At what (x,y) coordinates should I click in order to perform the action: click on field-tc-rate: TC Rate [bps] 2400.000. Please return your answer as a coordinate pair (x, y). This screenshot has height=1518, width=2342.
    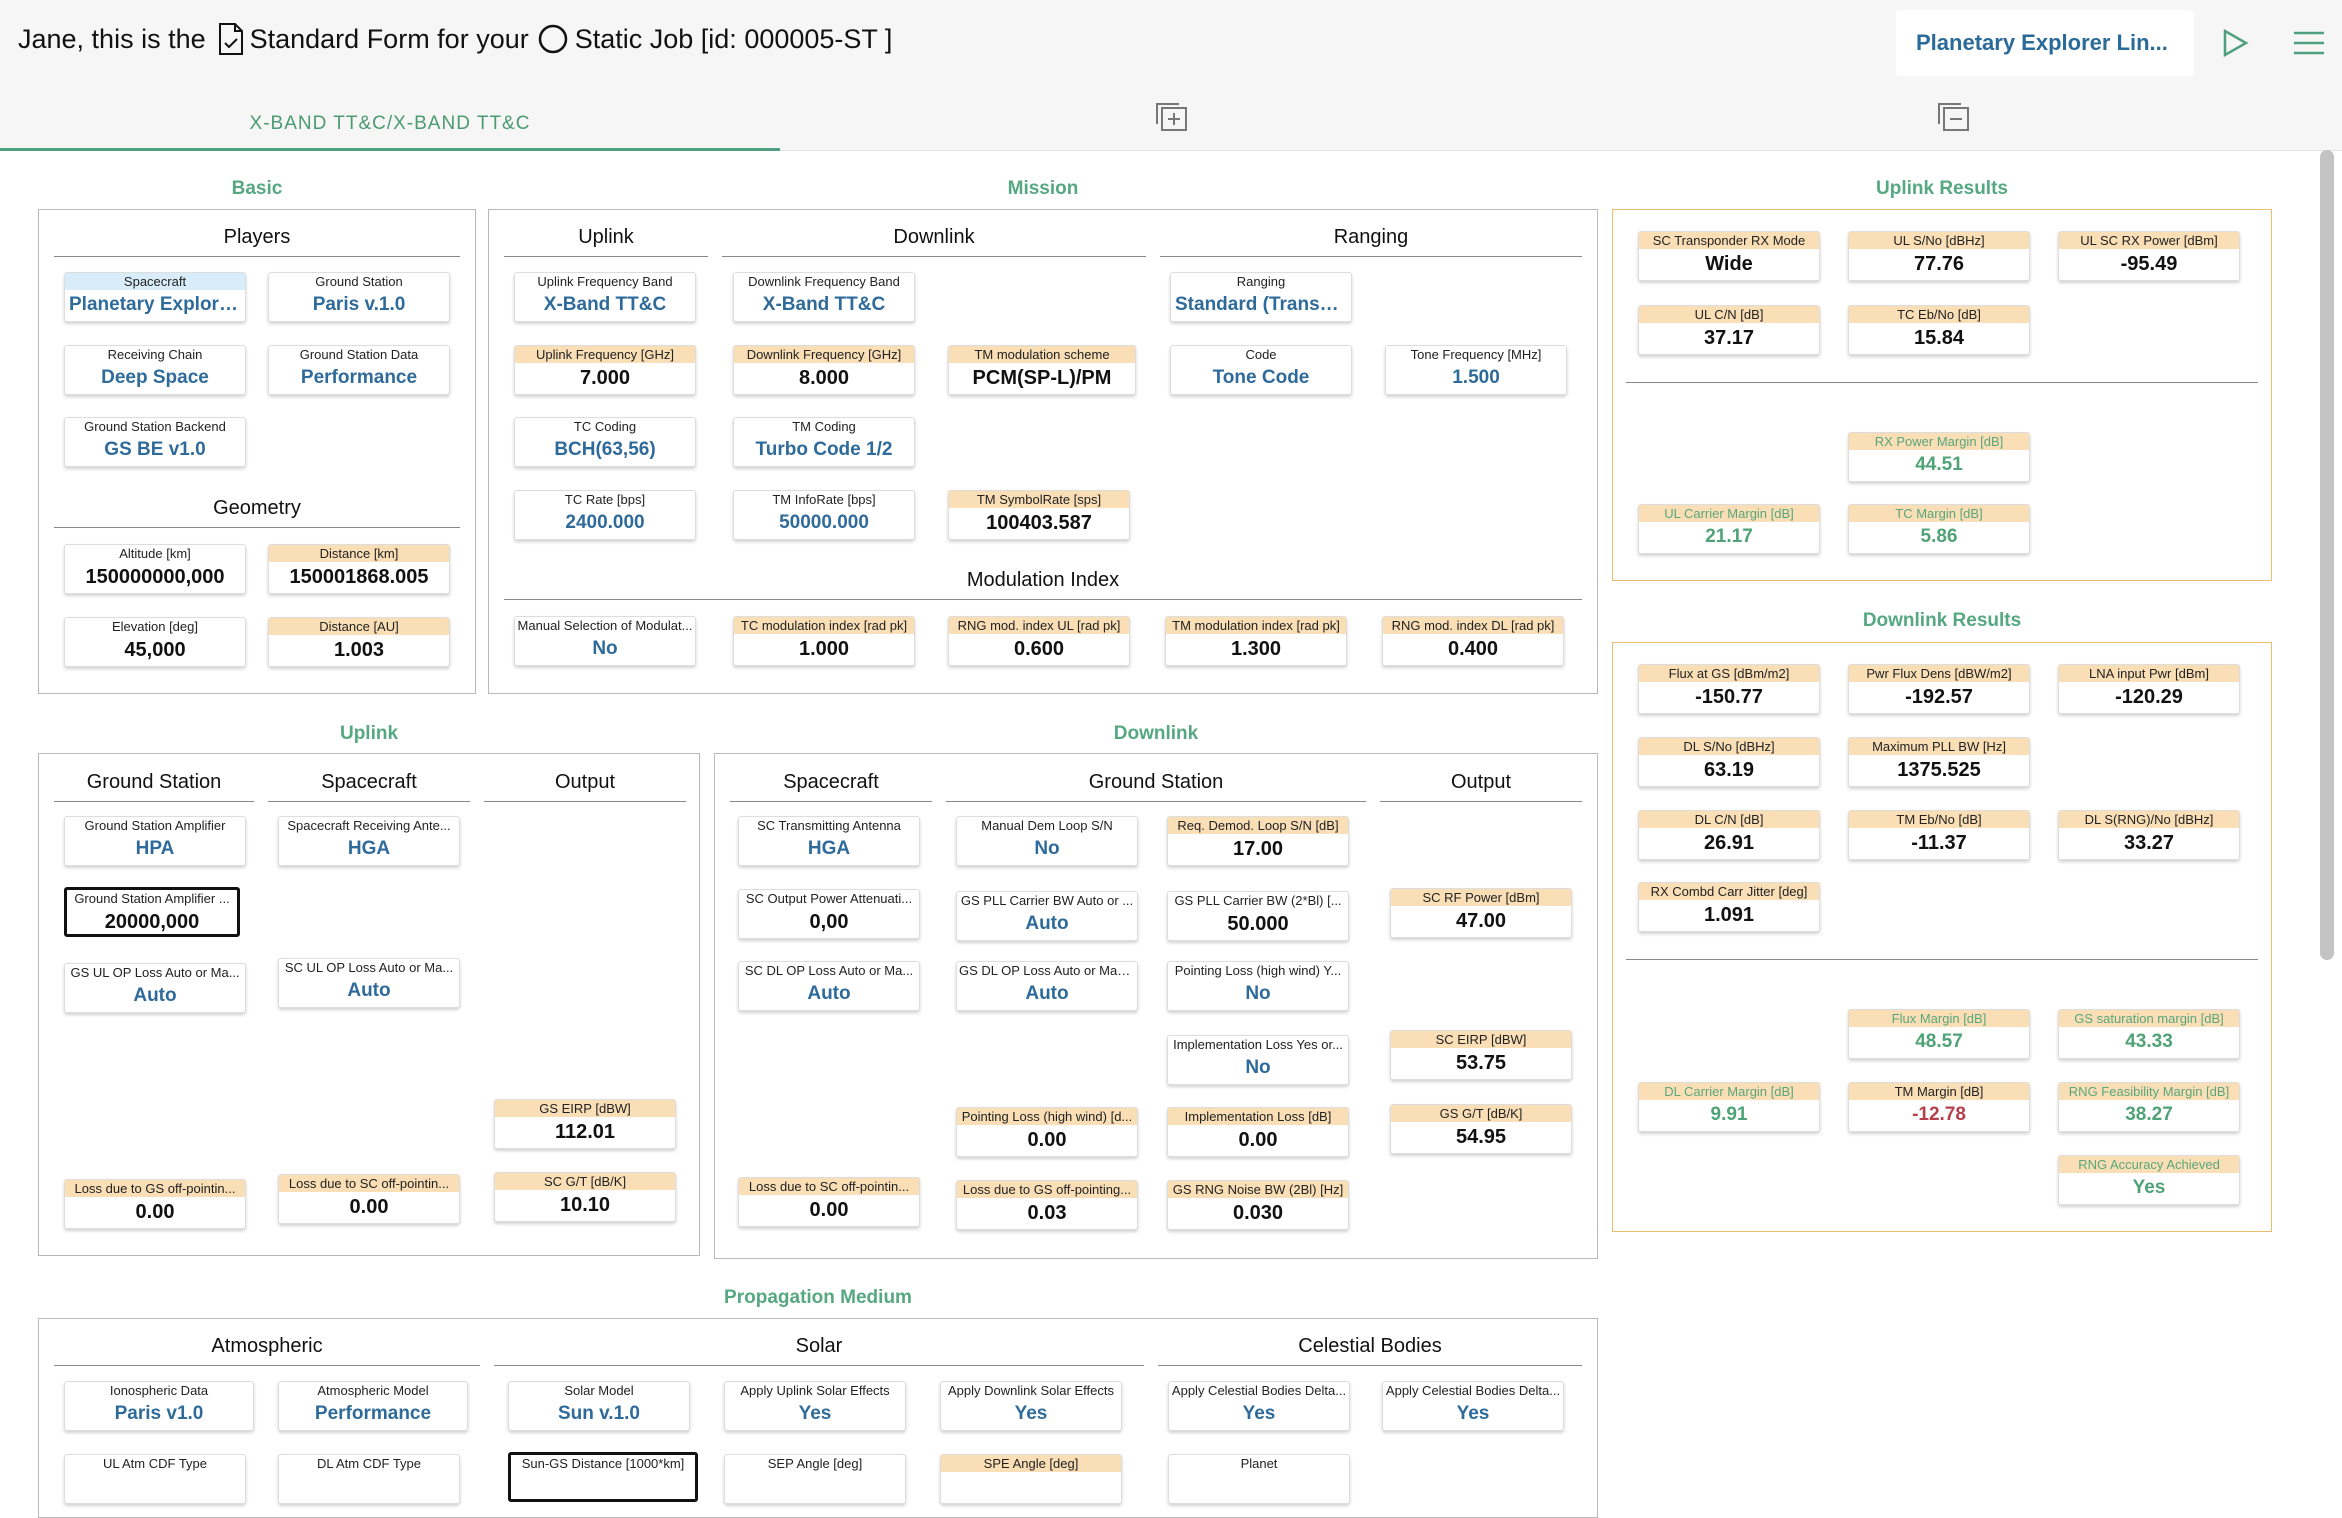
    Looking at the image, I should click on (605, 515).